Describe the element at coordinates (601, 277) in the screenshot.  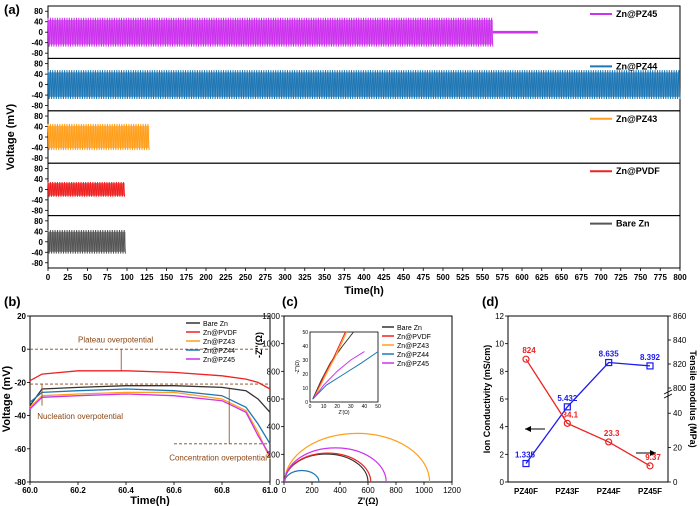
I see `x-tick-label: 700` at that location.